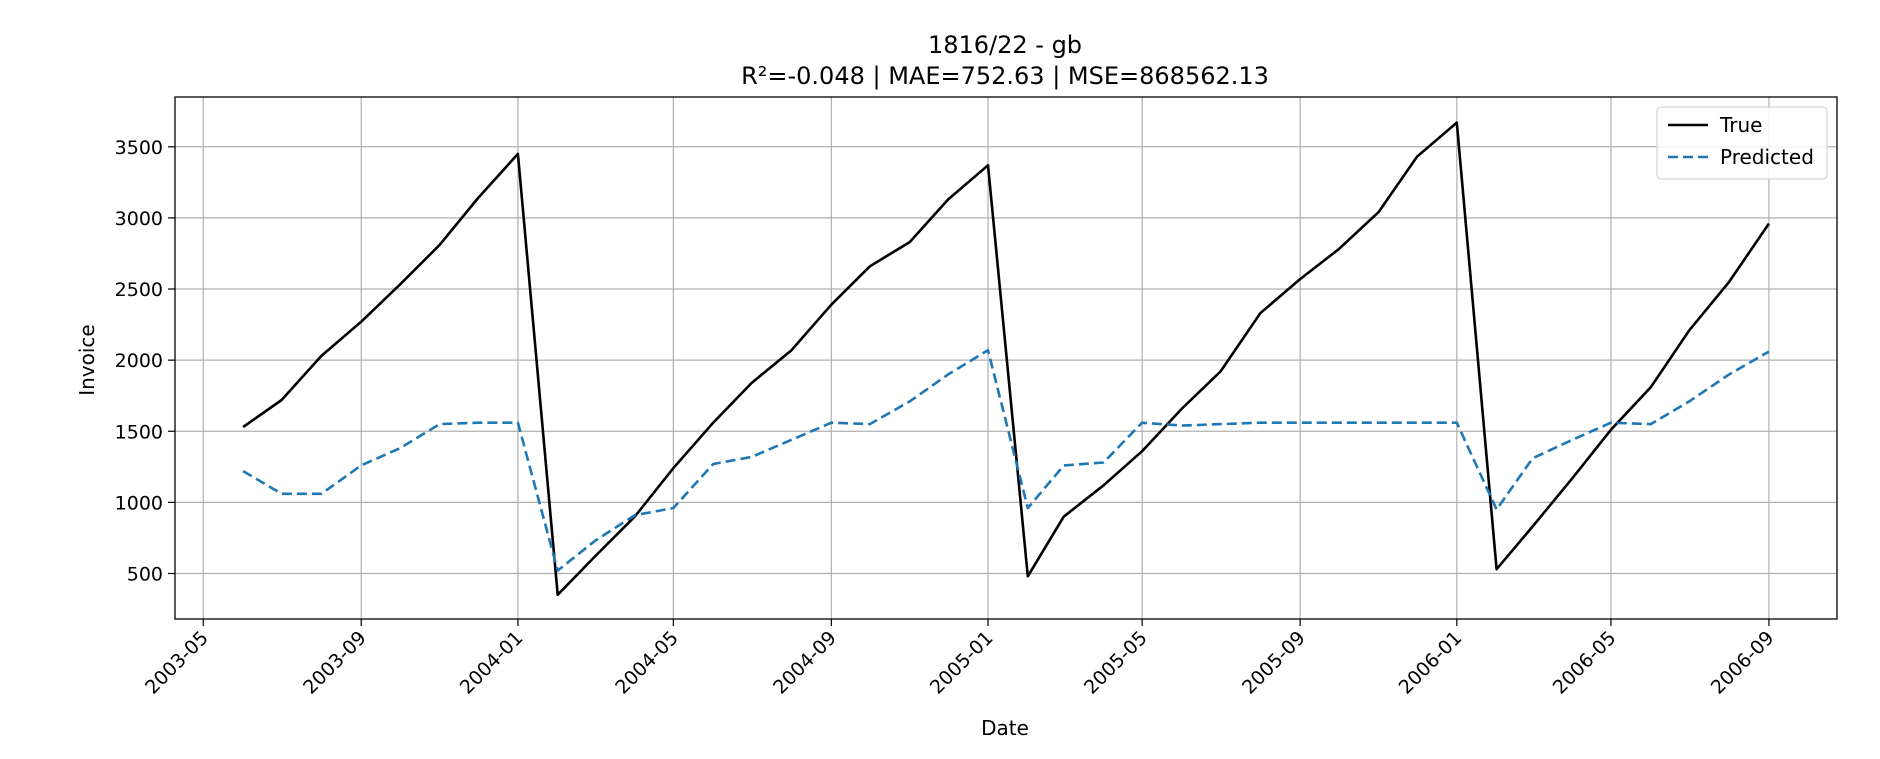 The height and width of the screenshot is (759, 1880). Describe the element at coordinates (139, 219) in the screenshot. I see `y-tick-label: 3000` at that location.